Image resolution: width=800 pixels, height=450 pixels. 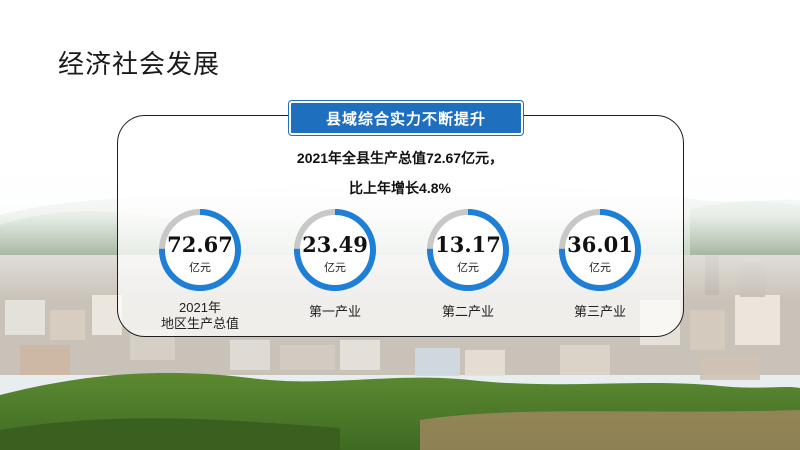 What do you see at coordinates (200, 307) in the screenshot?
I see `stat-label-line-1: 2021年` at bounding box center [200, 307].